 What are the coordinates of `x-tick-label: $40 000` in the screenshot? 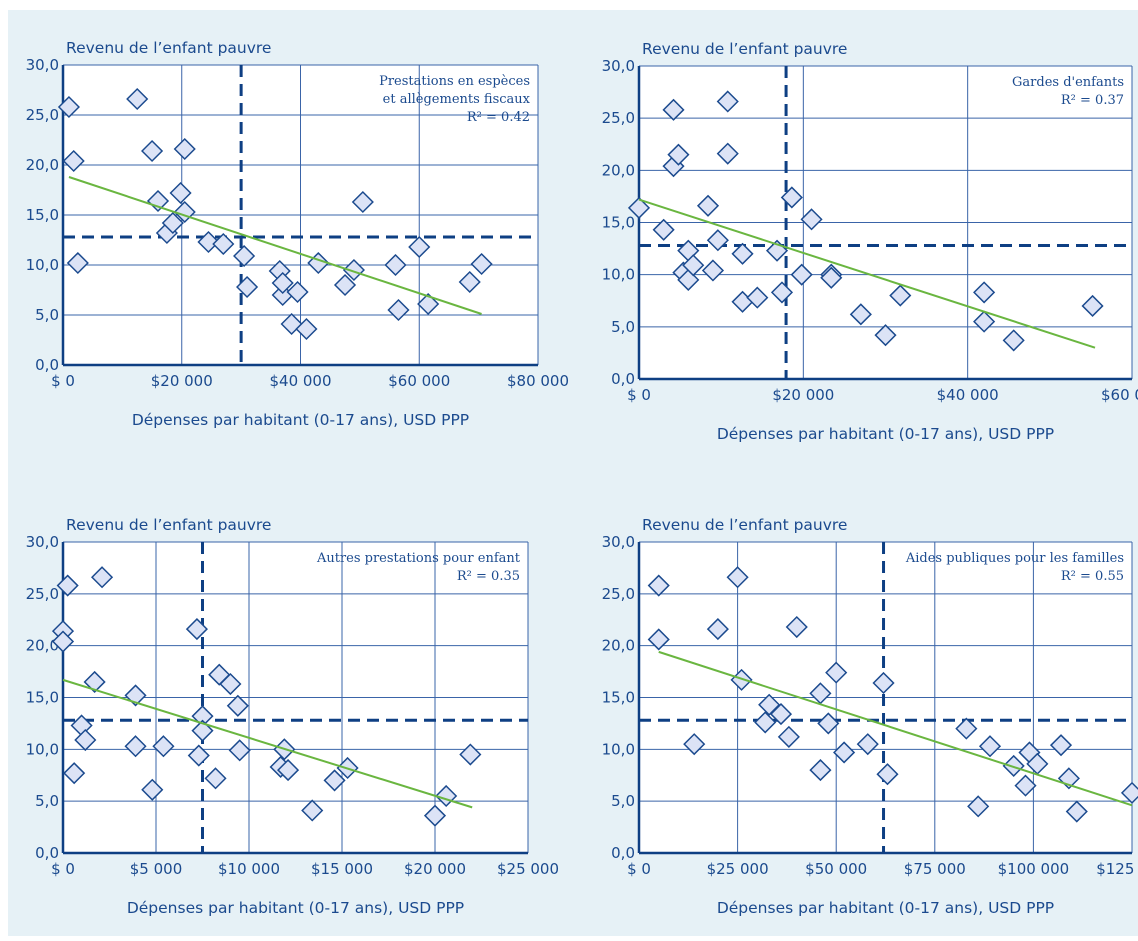 It's located at (300, 381).